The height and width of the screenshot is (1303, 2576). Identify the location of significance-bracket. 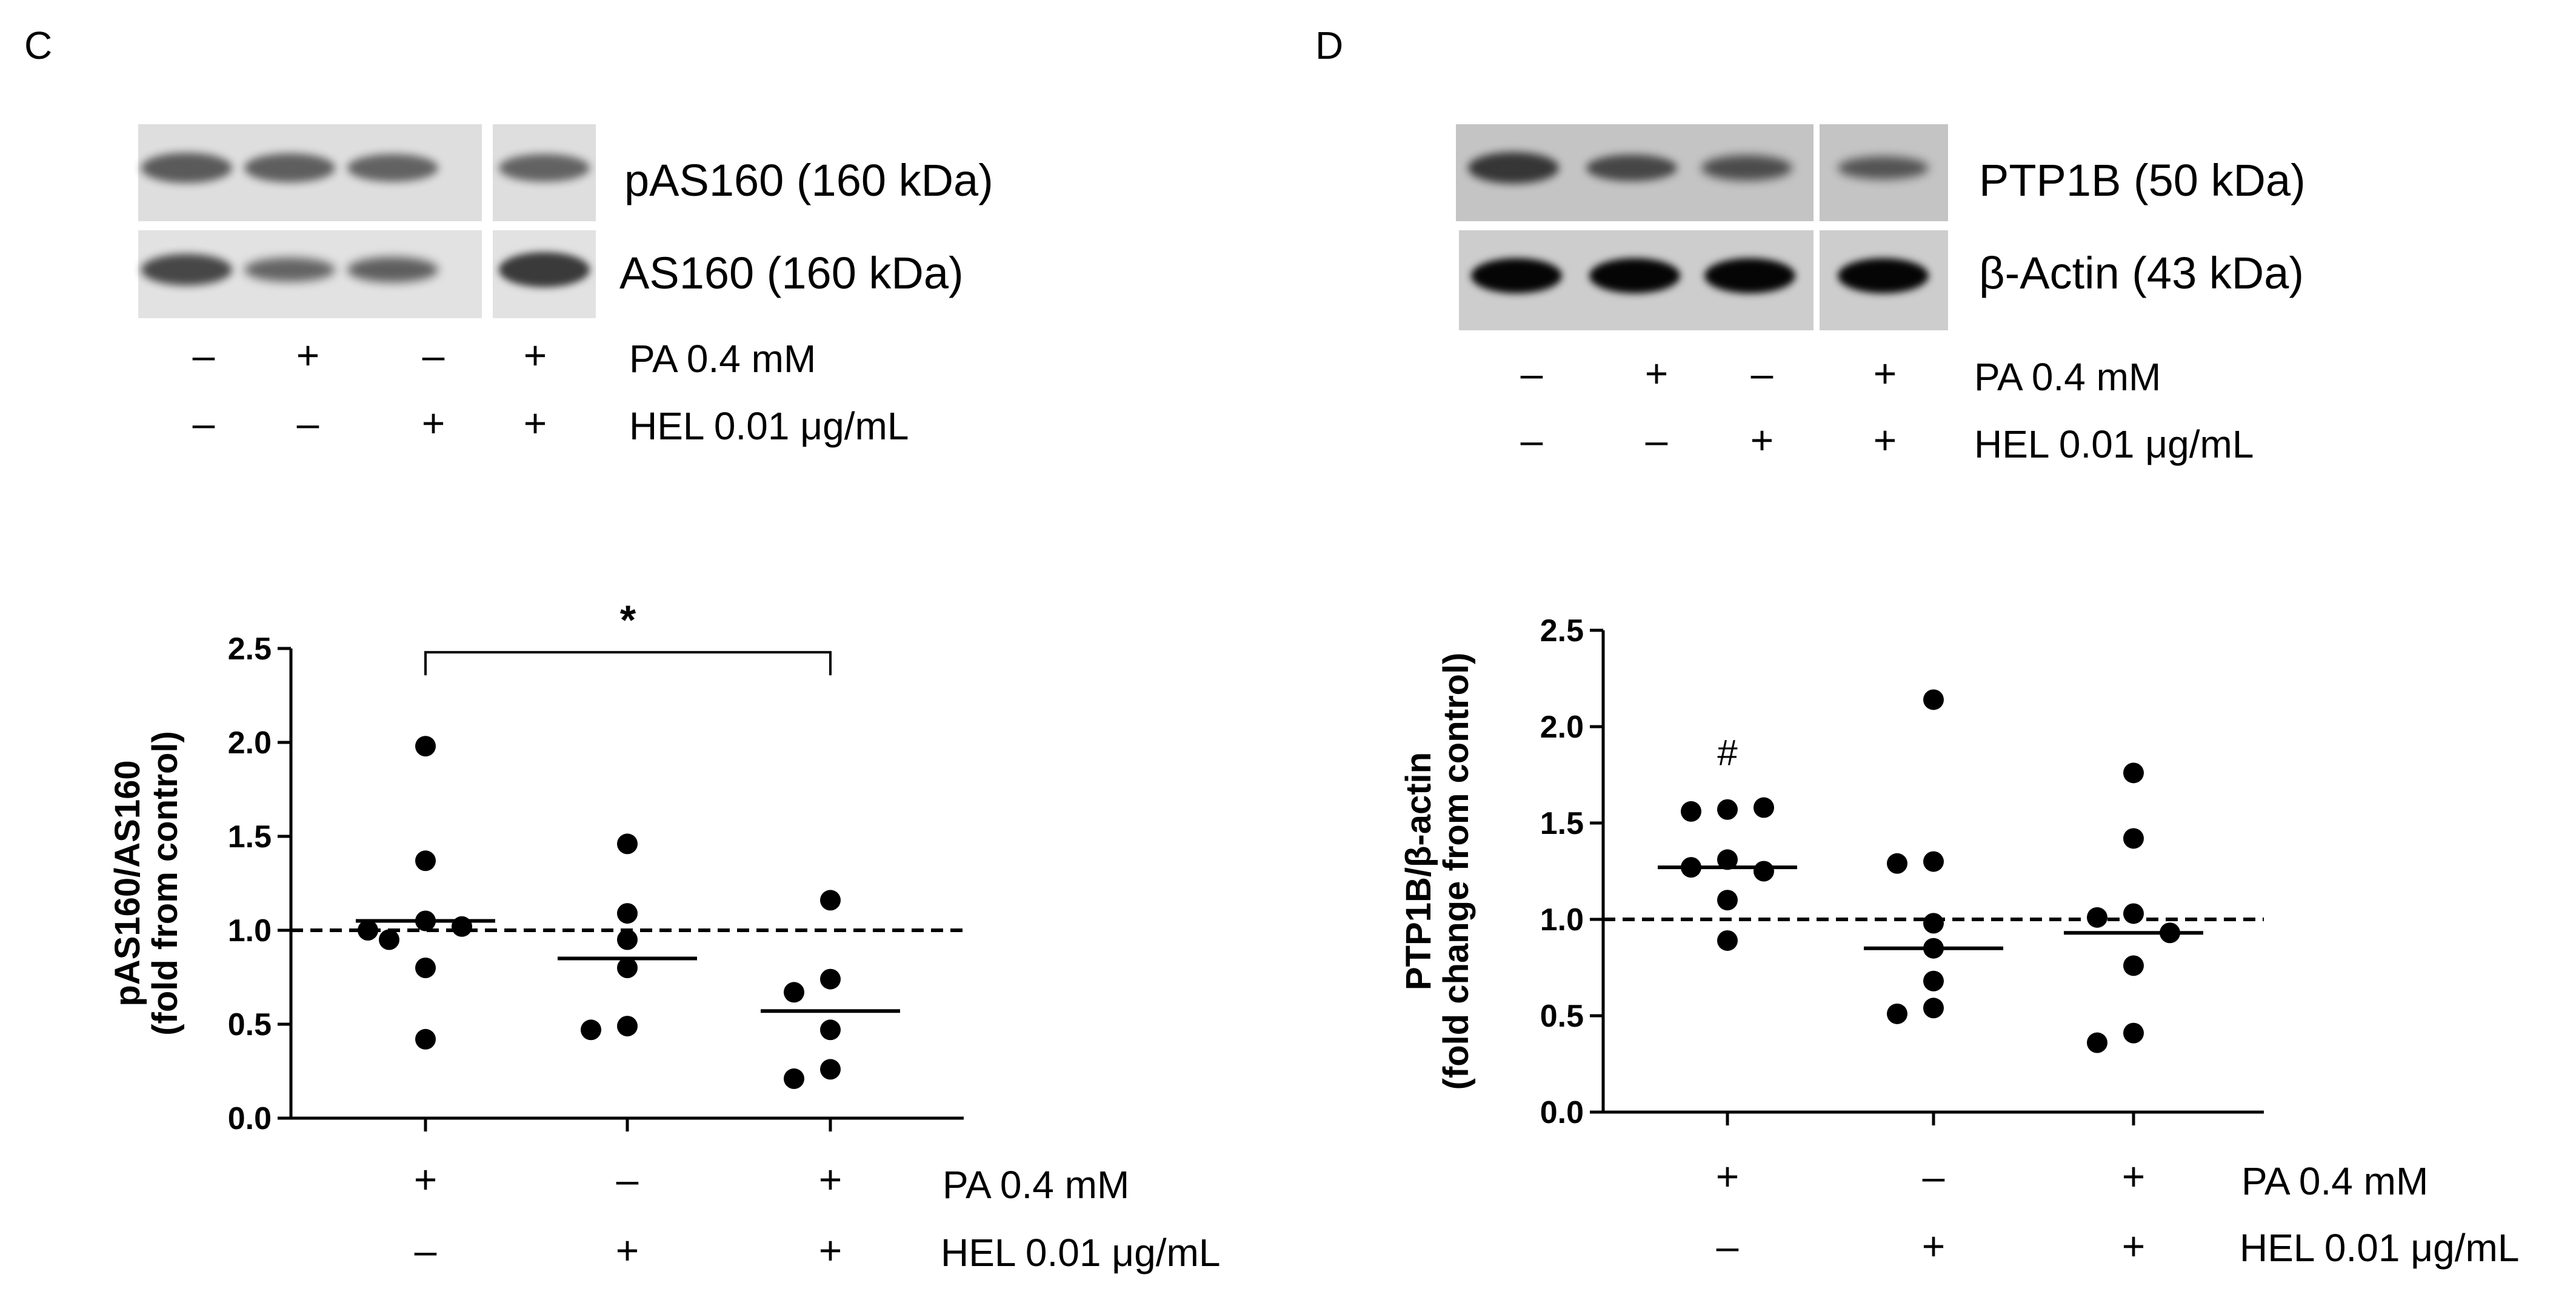
(628, 664).